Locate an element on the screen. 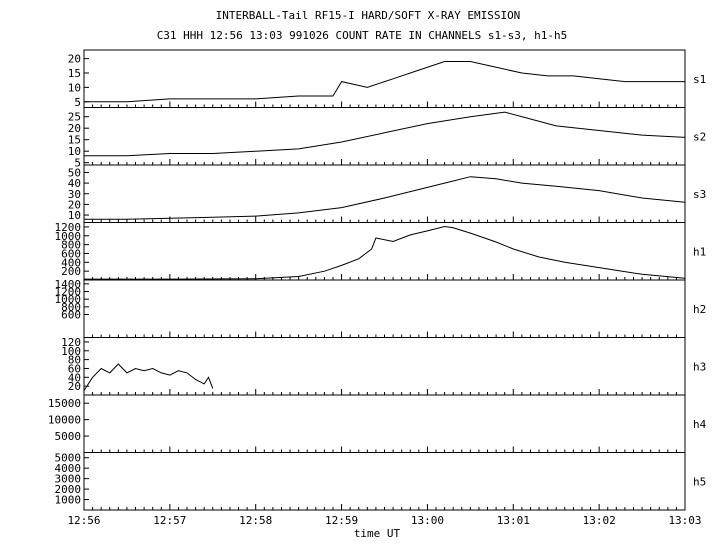  ytick-label-h2-4: 1400 is located at coordinates (68, 284).